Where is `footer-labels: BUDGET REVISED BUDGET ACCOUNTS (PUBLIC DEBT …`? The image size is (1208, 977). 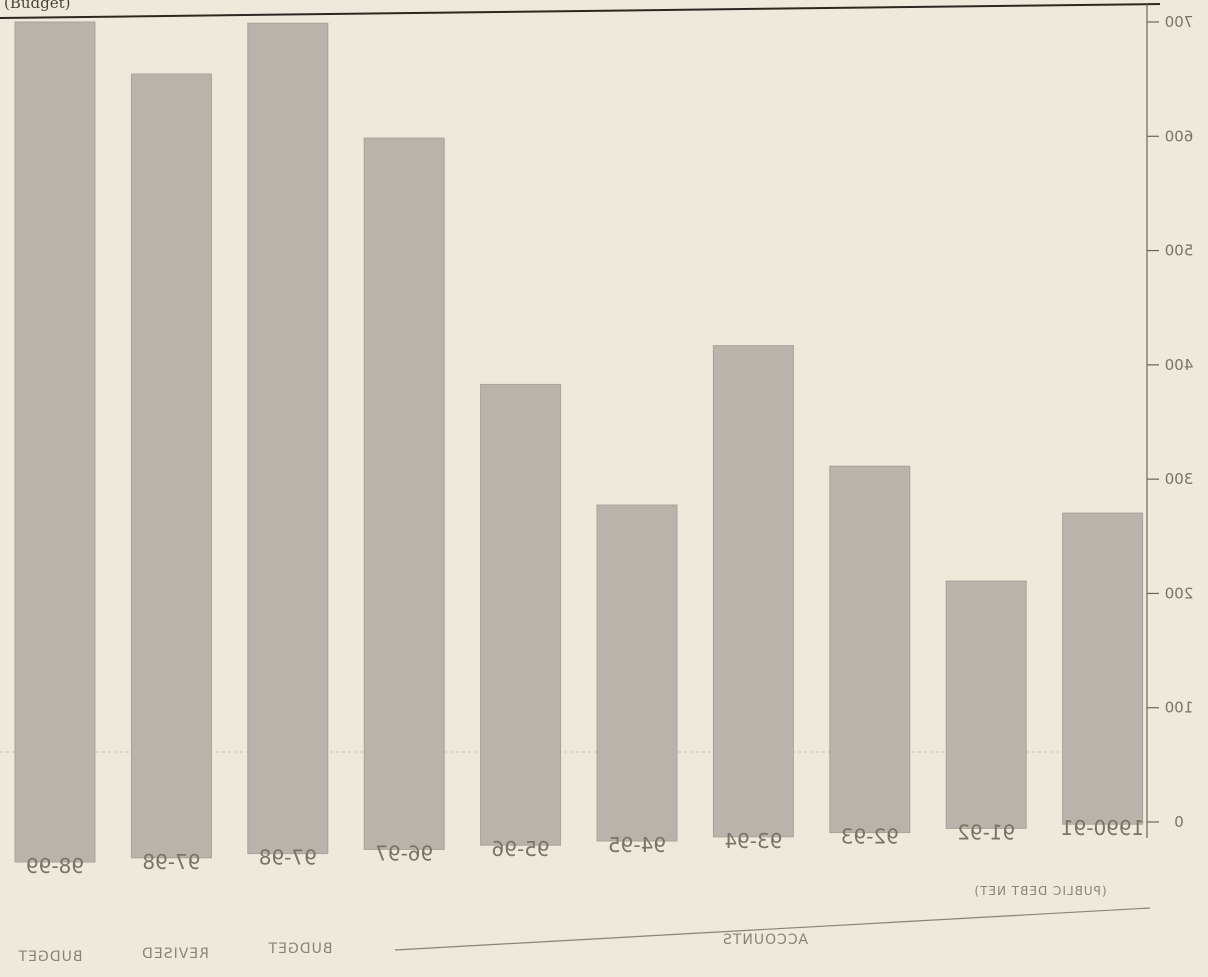 footer-labels: BUDGET REVISED BUDGET ACCOUNTS (PUBLIC DEBT … is located at coordinates (584, 924).